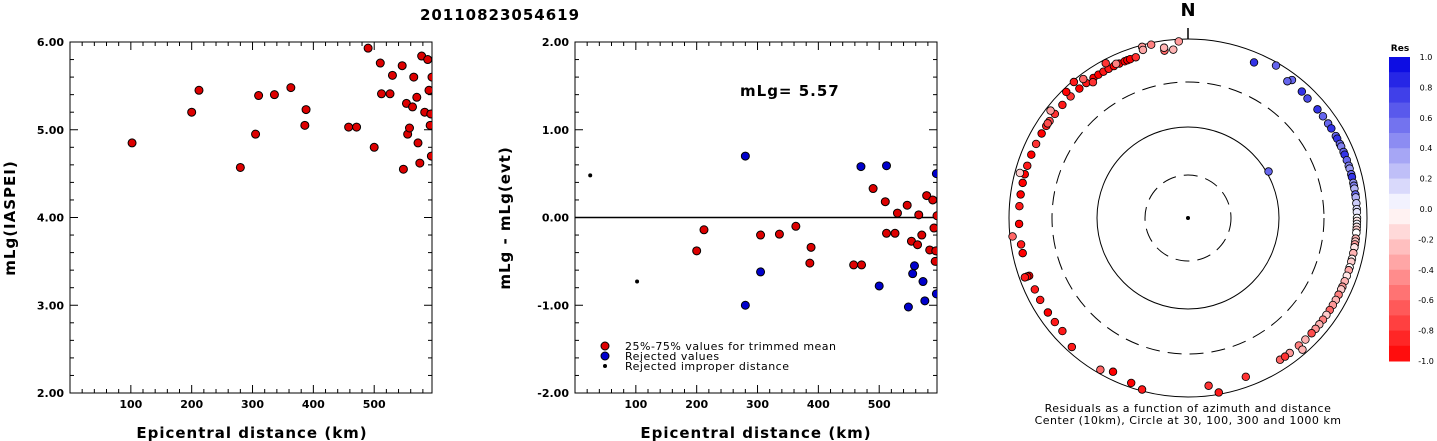 The image size is (1437, 441). What do you see at coordinates (555, 218) in the screenshot?
I see `y-tick-label: 0.00` at bounding box center [555, 218].